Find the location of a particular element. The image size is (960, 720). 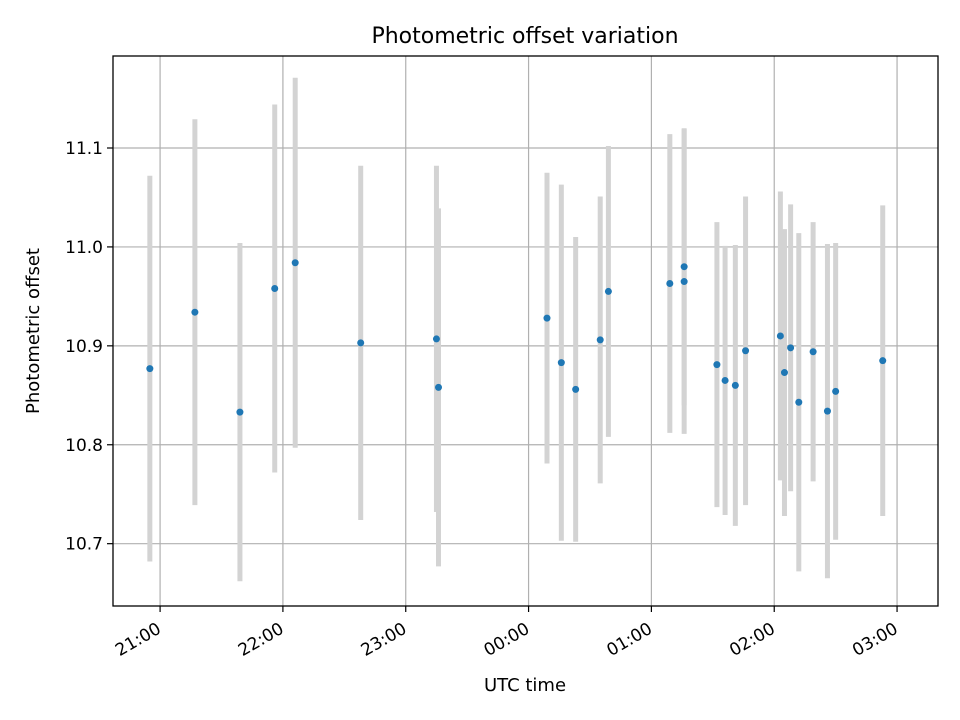

y-tick-label: 11.0 is located at coordinates (84, 248).